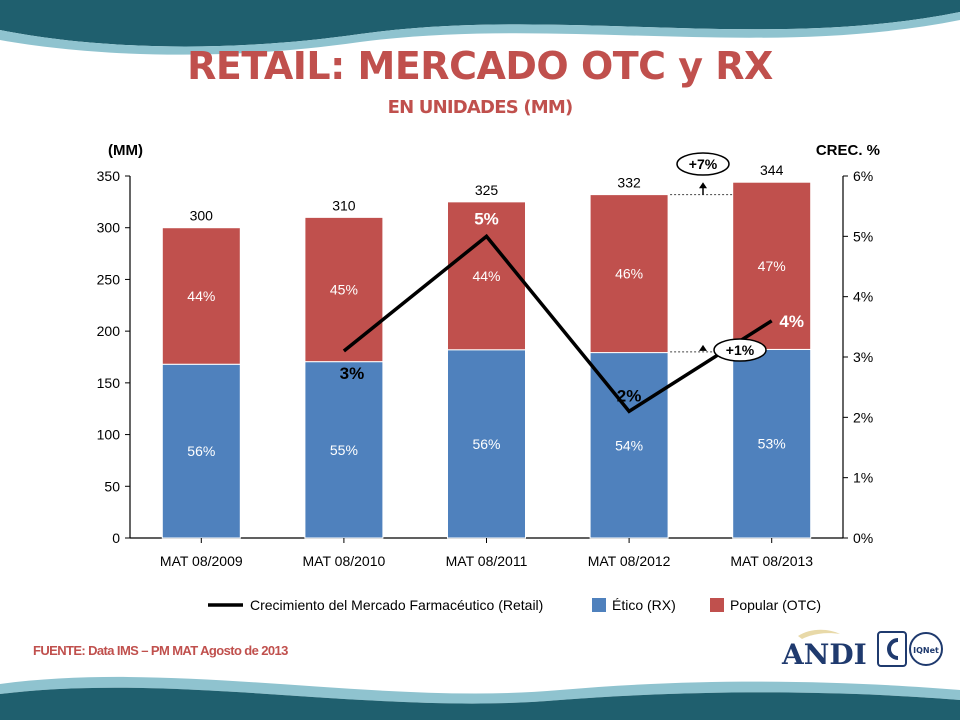  I want to click on bar-etico-share-label: 55%, so click(344, 450).